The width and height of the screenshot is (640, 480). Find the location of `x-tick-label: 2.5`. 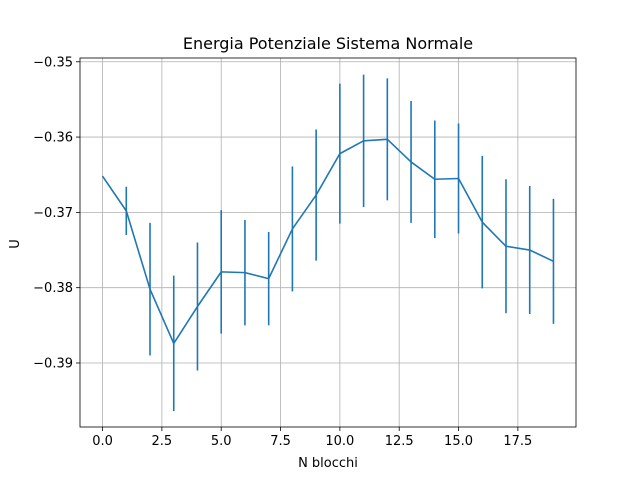

x-tick-label: 2.5 is located at coordinates (162, 441).